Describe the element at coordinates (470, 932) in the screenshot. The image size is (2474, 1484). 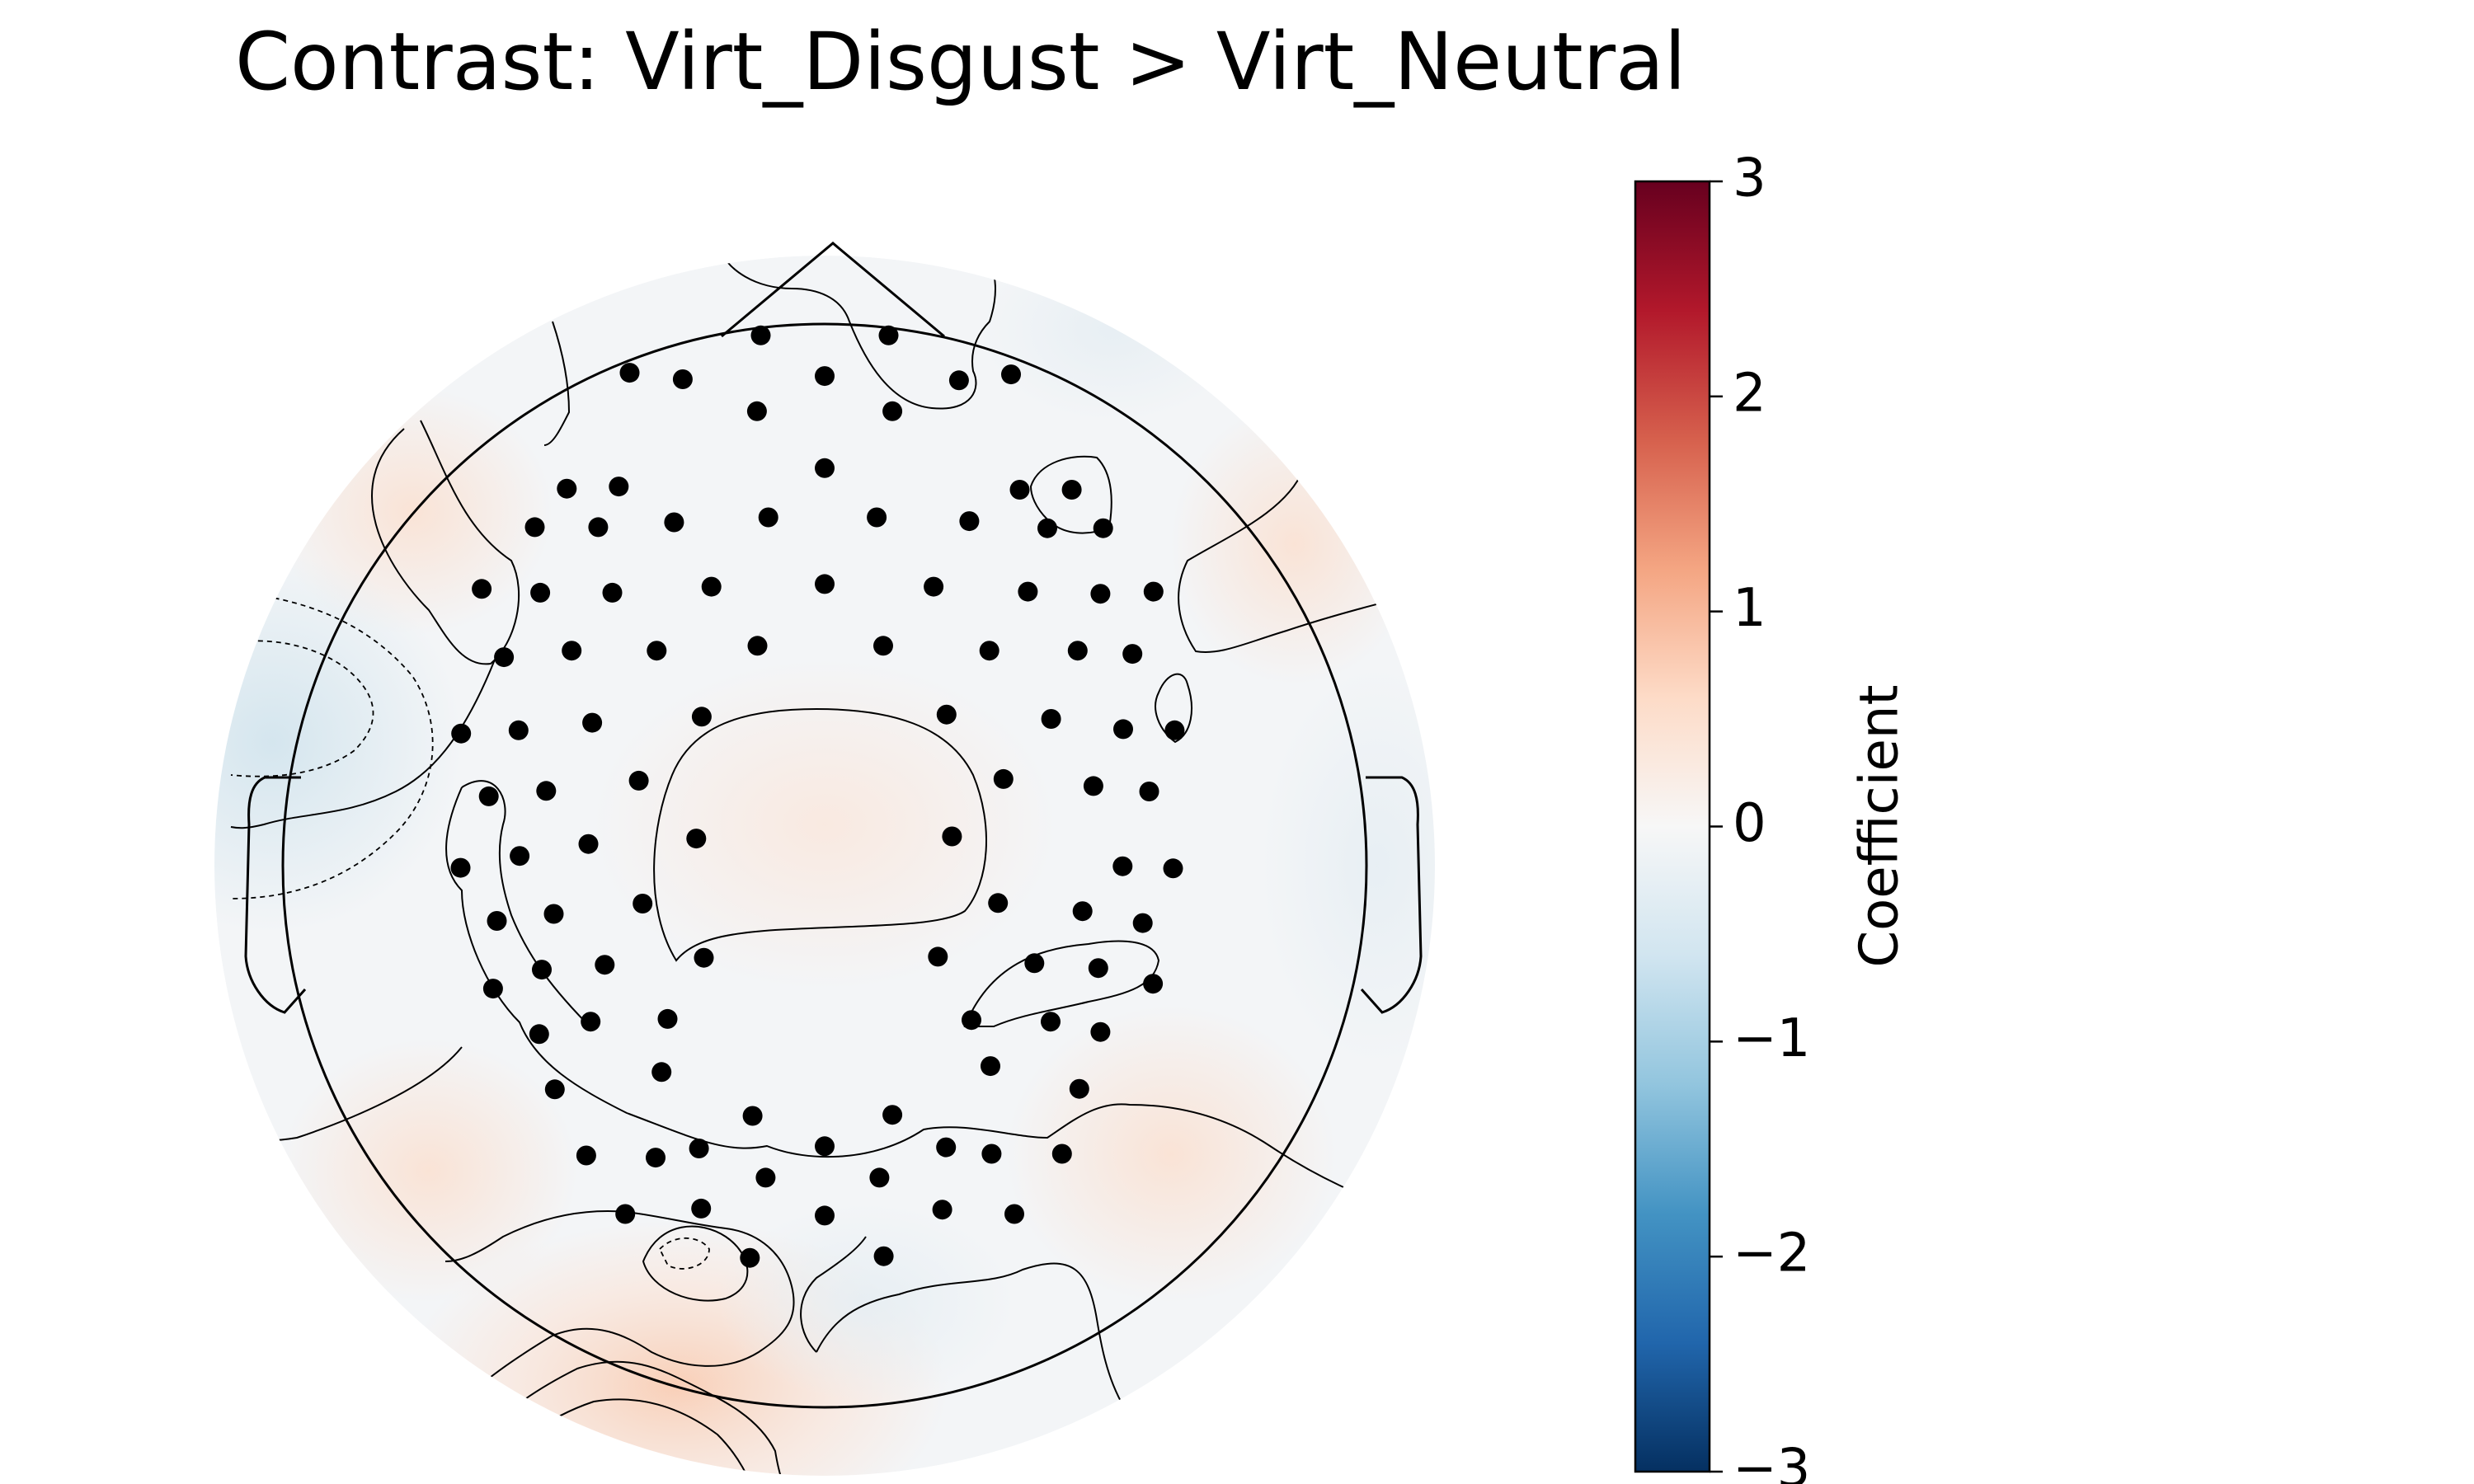
I see `contour-lines-negative` at that location.